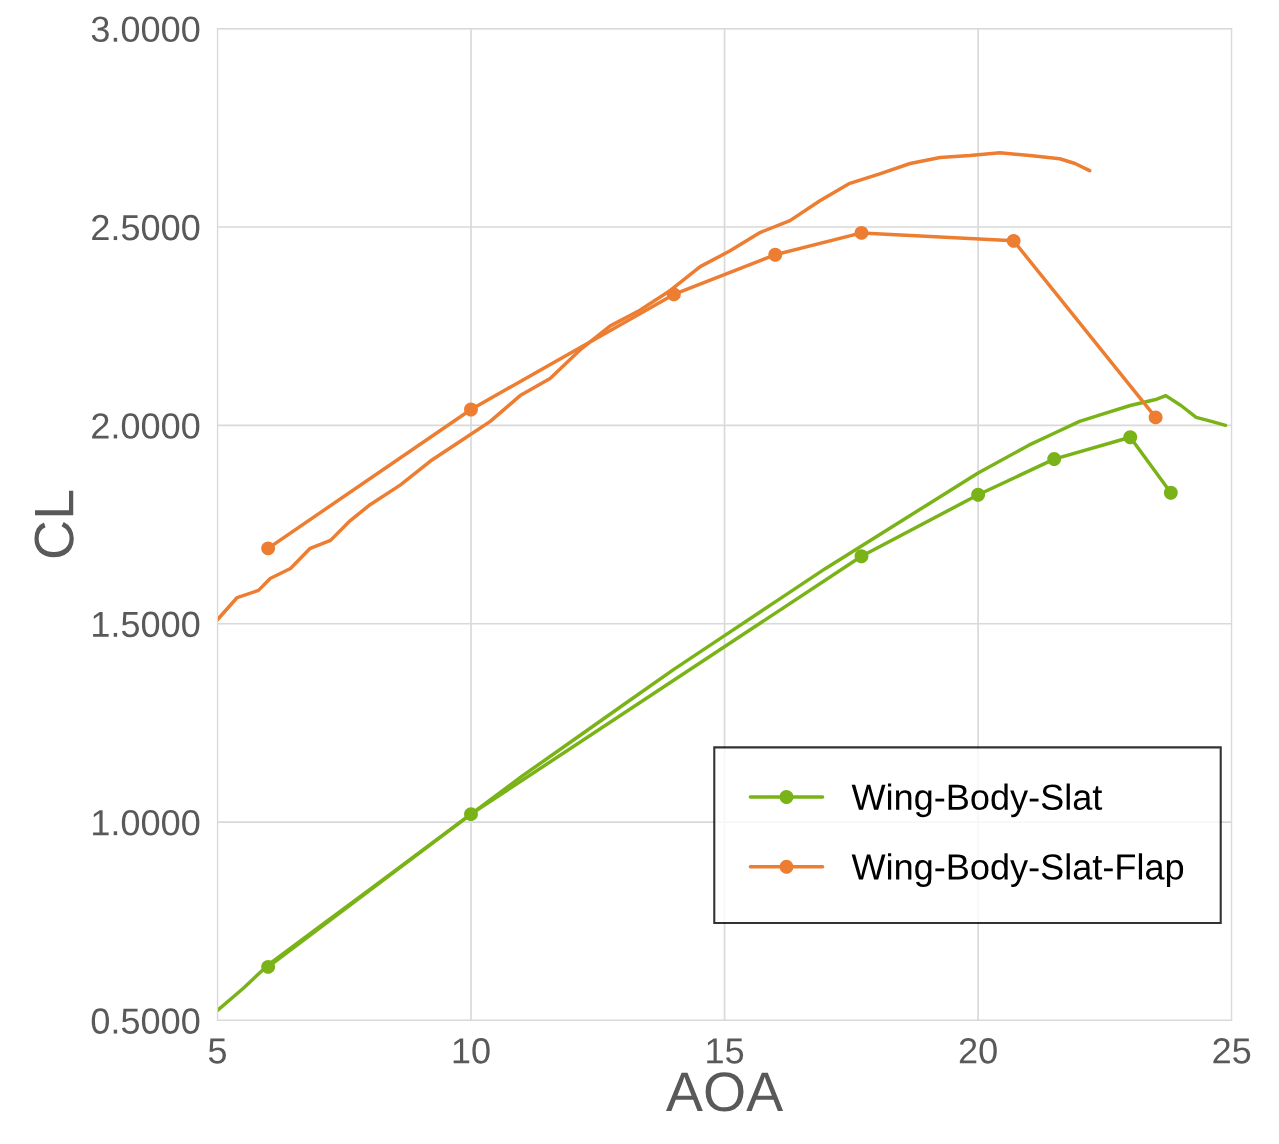  I want to click on legend-label: Wing-Body-Slat-Flap, so click(1017, 870).